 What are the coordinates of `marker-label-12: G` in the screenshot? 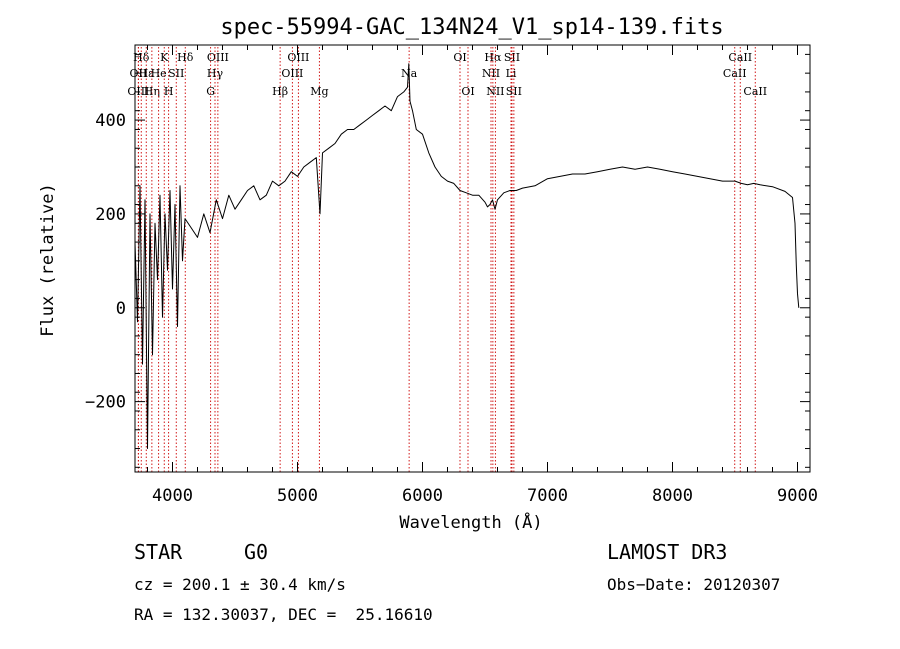 It's located at (210, 91).